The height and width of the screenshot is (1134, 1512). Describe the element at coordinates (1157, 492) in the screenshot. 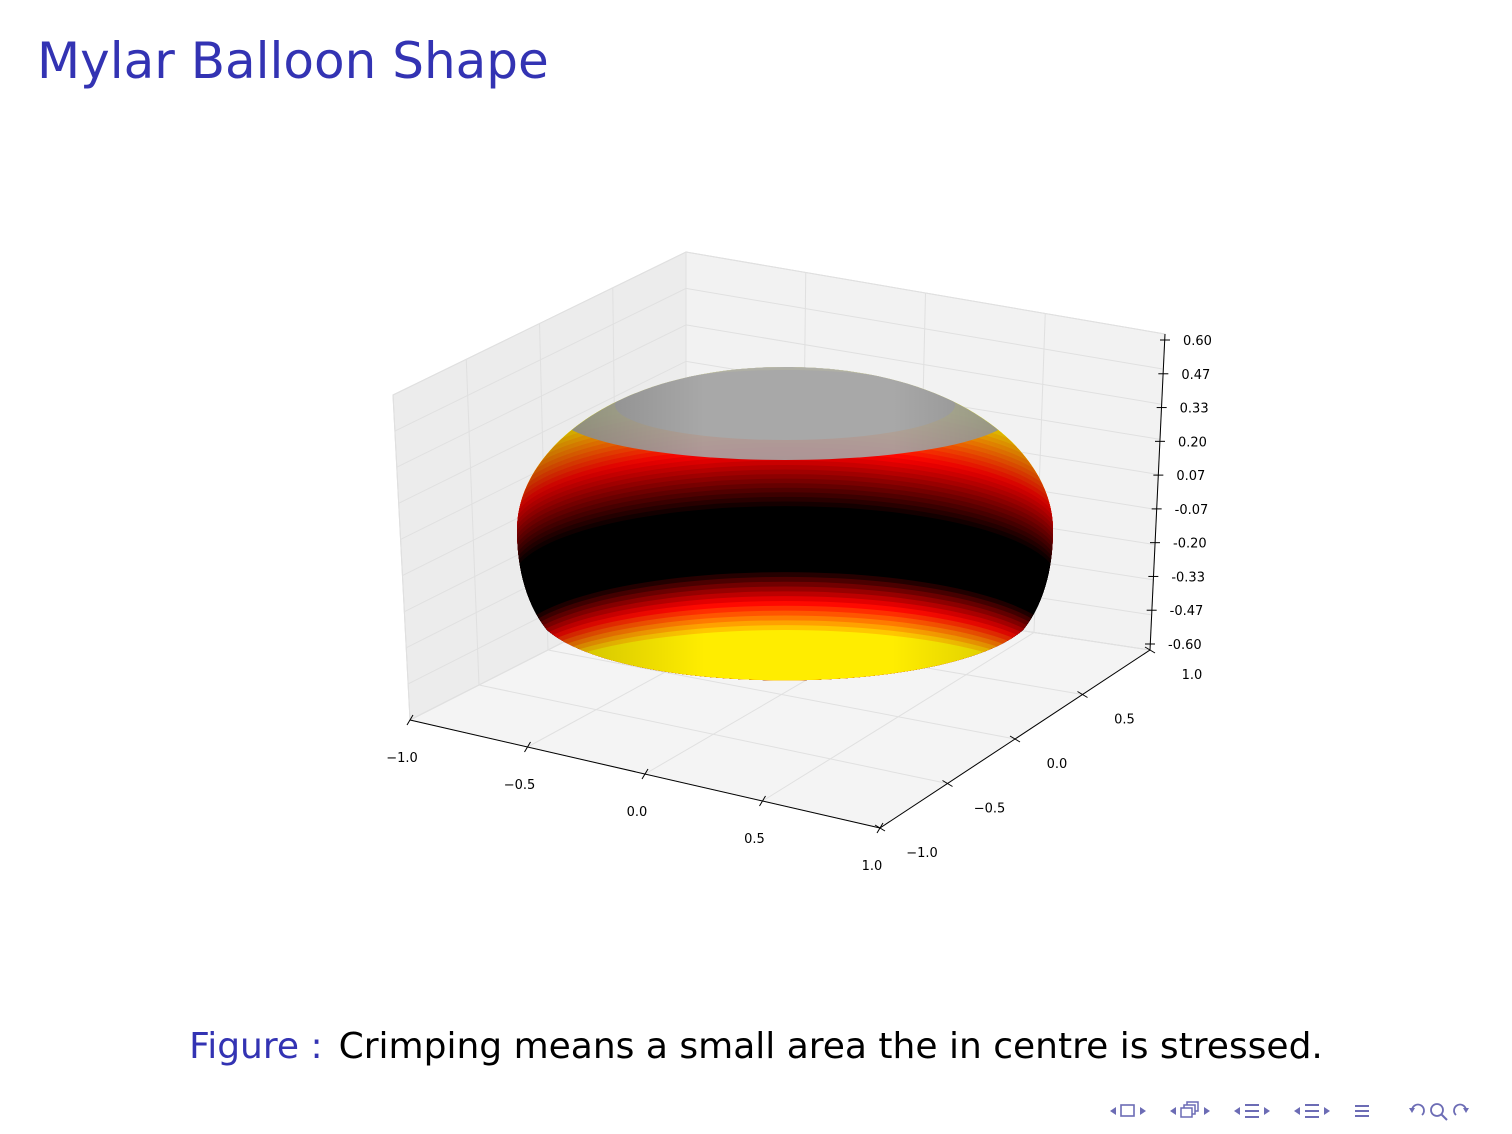

I see `z-axis-line` at that location.